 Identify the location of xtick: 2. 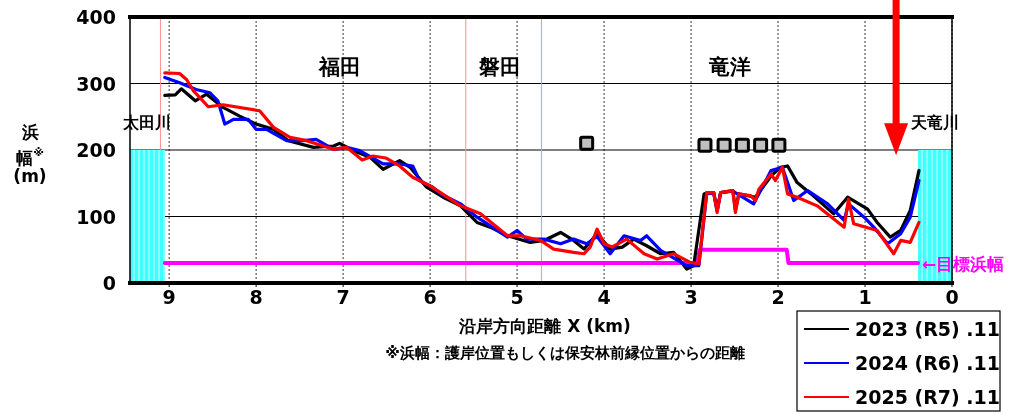
(778, 297).